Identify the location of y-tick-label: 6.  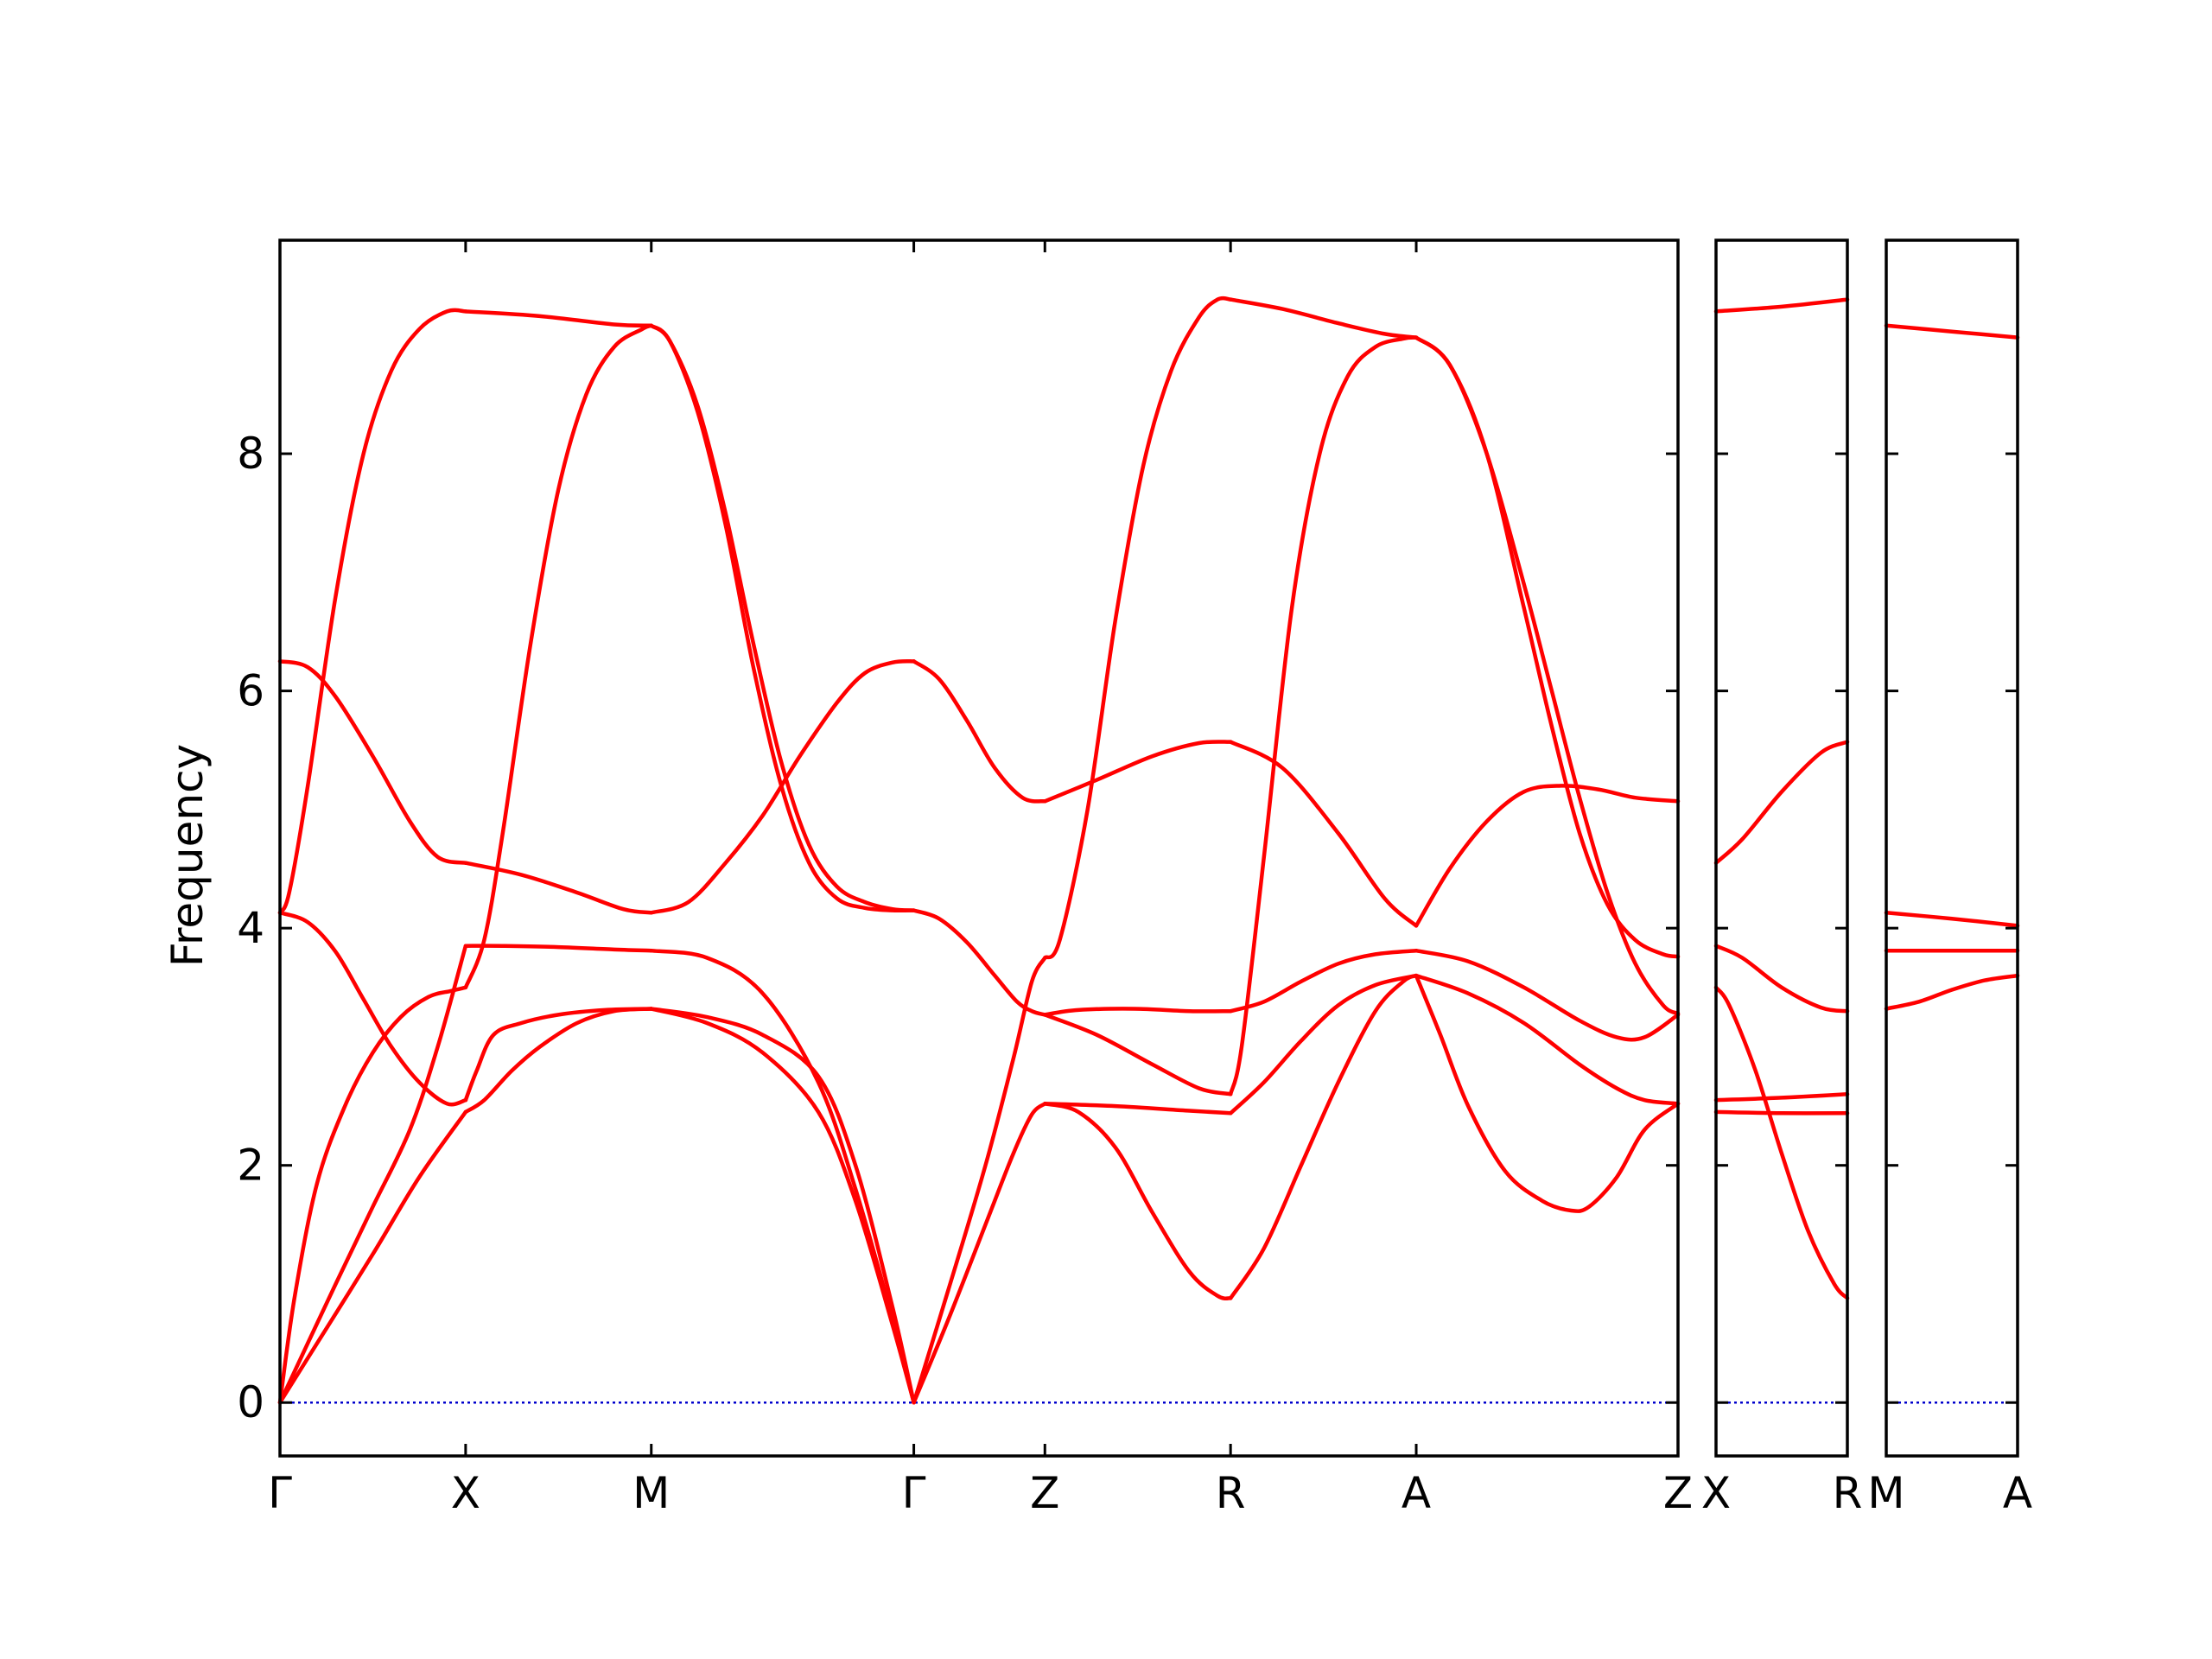
(250, 691).